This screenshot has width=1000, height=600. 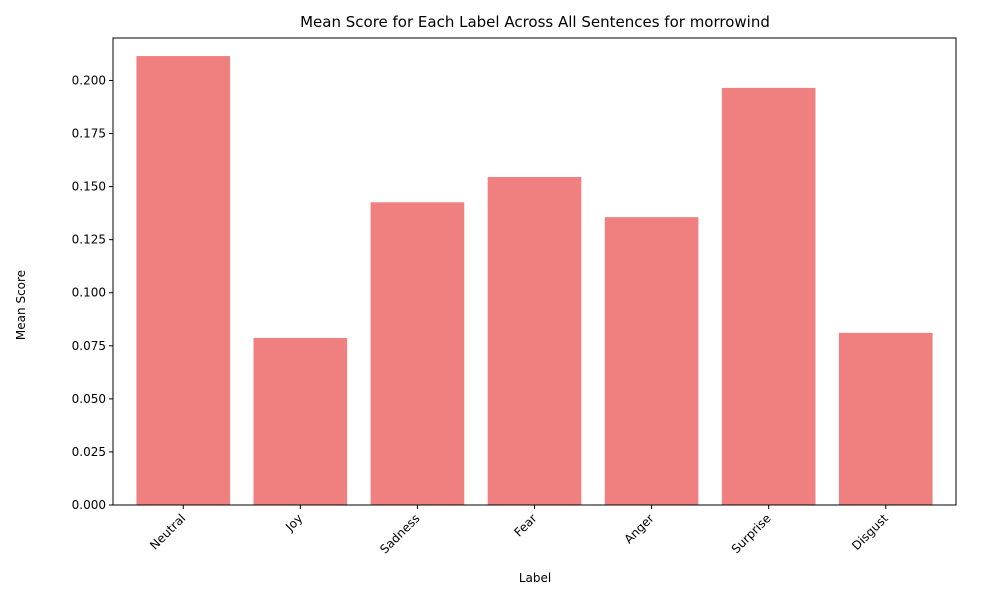 I want to click on y-tick-label: 0.100, so click(x=89, y=293).